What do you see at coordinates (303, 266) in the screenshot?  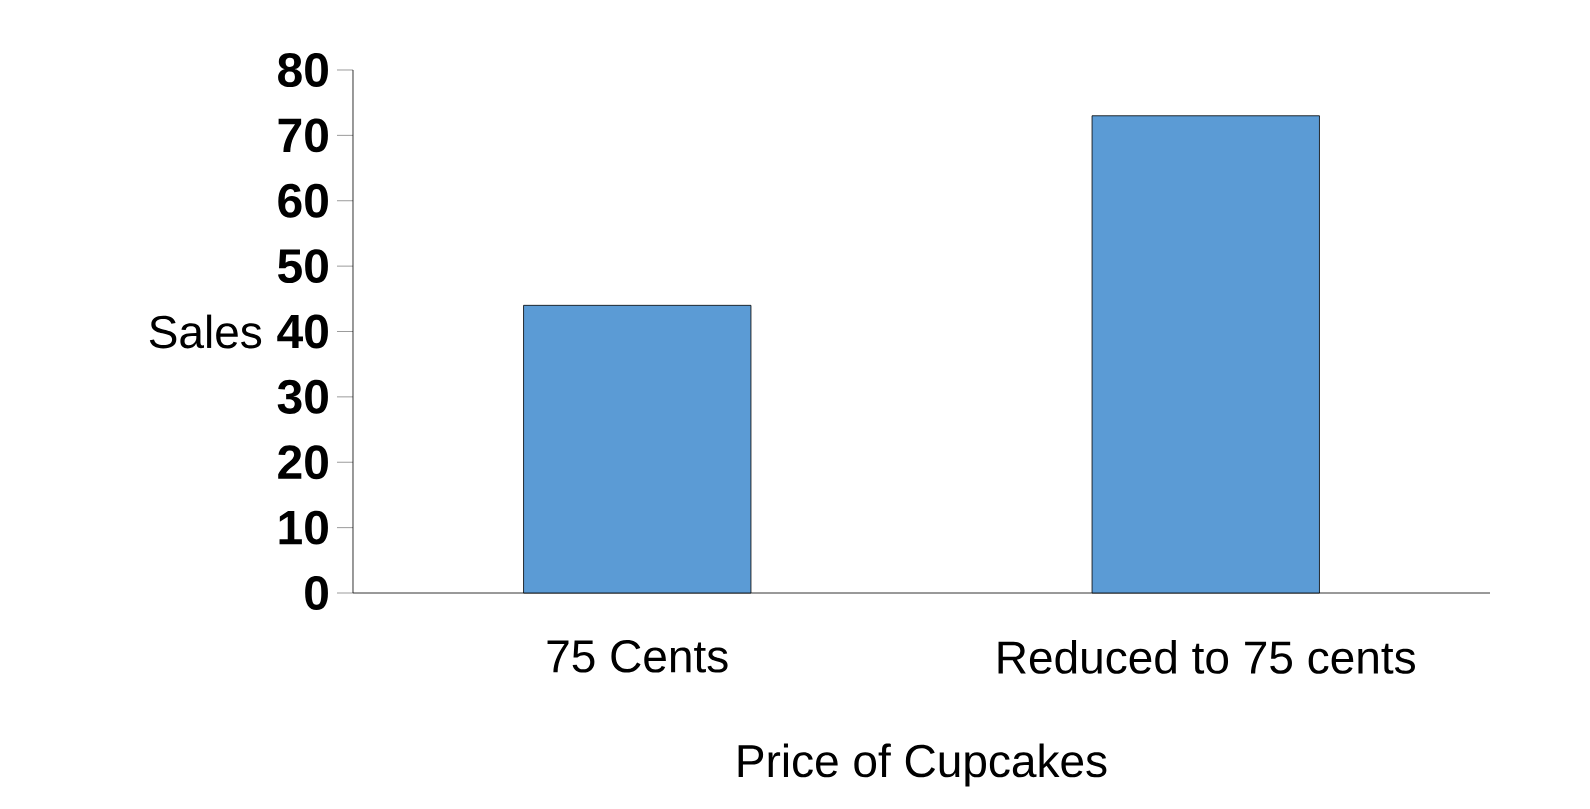 I see `y-tick-label: 50` at bounding box center [303, 266].